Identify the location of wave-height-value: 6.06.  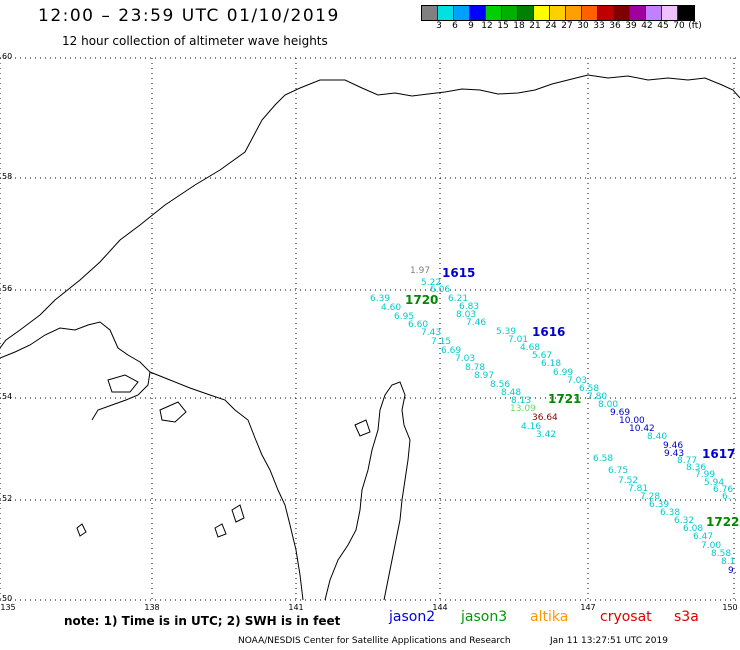
(440, 290).